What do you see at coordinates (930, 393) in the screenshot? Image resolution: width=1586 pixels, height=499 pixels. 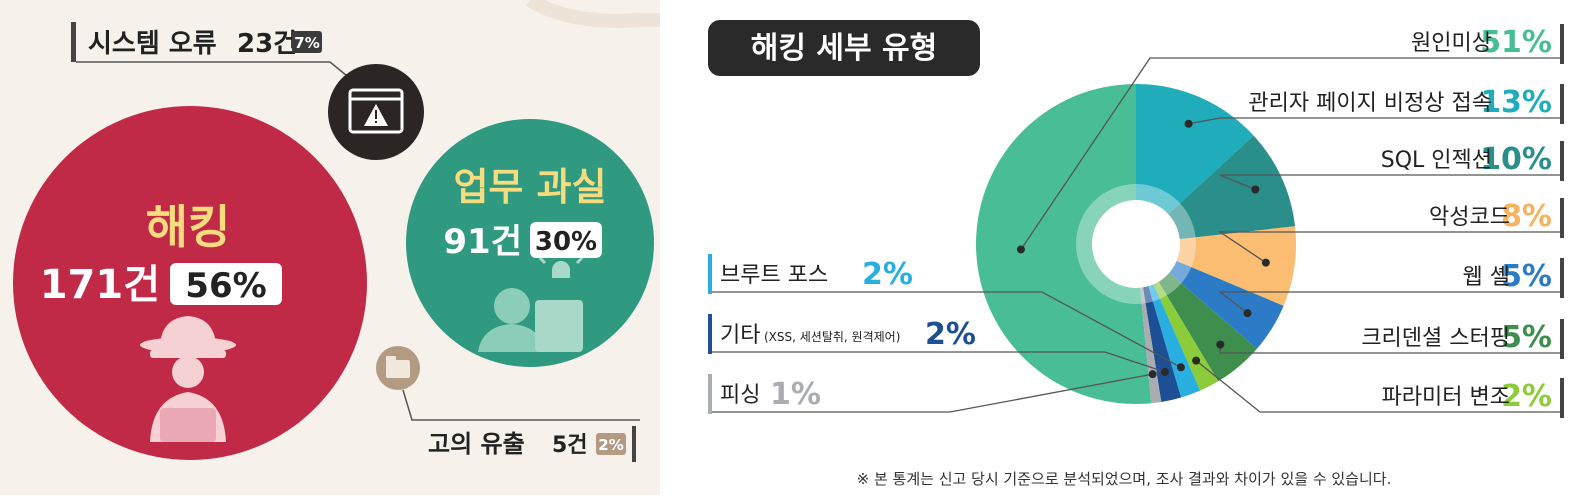 I see `pie-leader-line-피싱` at bounding box center [930, 393].